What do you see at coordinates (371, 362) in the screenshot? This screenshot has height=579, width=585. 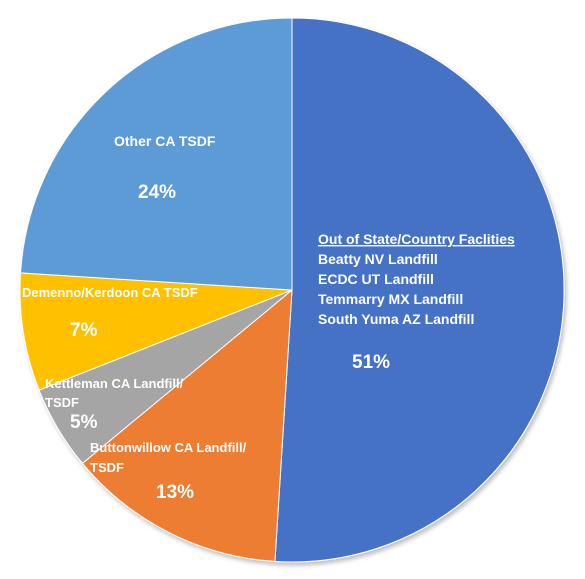 I see `label-out-of-state-percent: 51%` at bounding box center [371, 362].